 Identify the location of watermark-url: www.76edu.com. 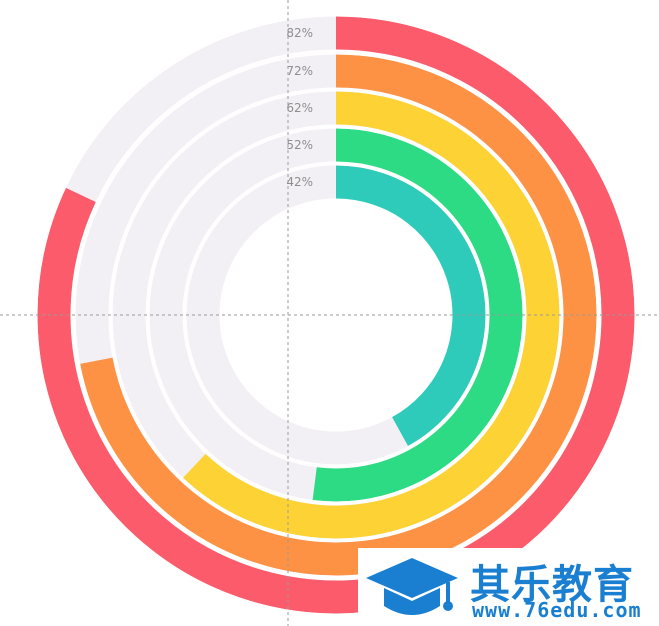
(557, 610).